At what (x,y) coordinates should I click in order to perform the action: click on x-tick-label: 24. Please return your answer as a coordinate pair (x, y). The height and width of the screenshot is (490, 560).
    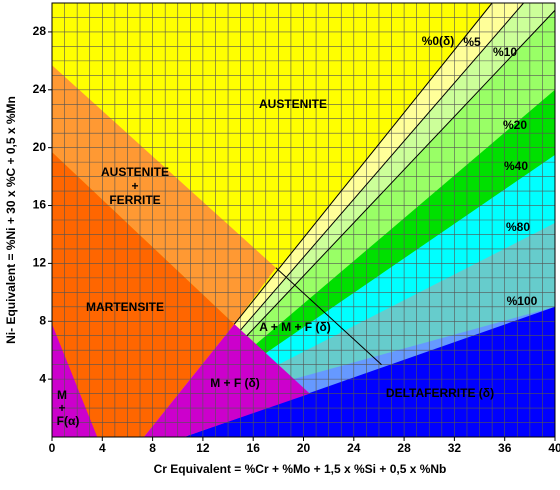
    Looking at the image, I should click on (354, 448).